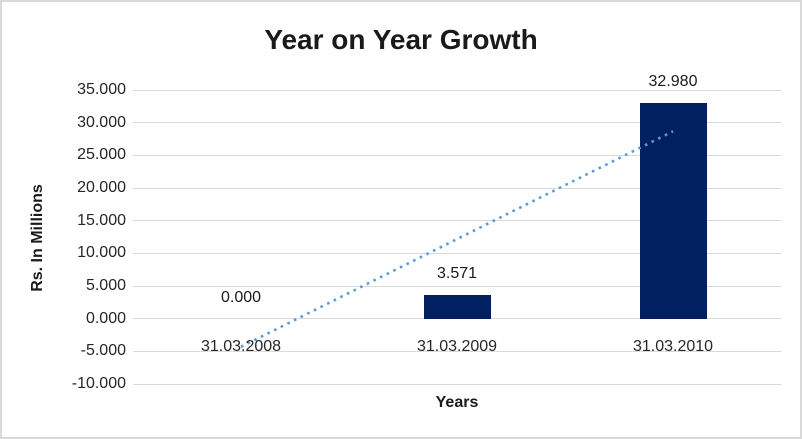  Describe the element at coordinates (457, 346) in the screenshot. I see `x-category-label: 31.03.2009` at that location.